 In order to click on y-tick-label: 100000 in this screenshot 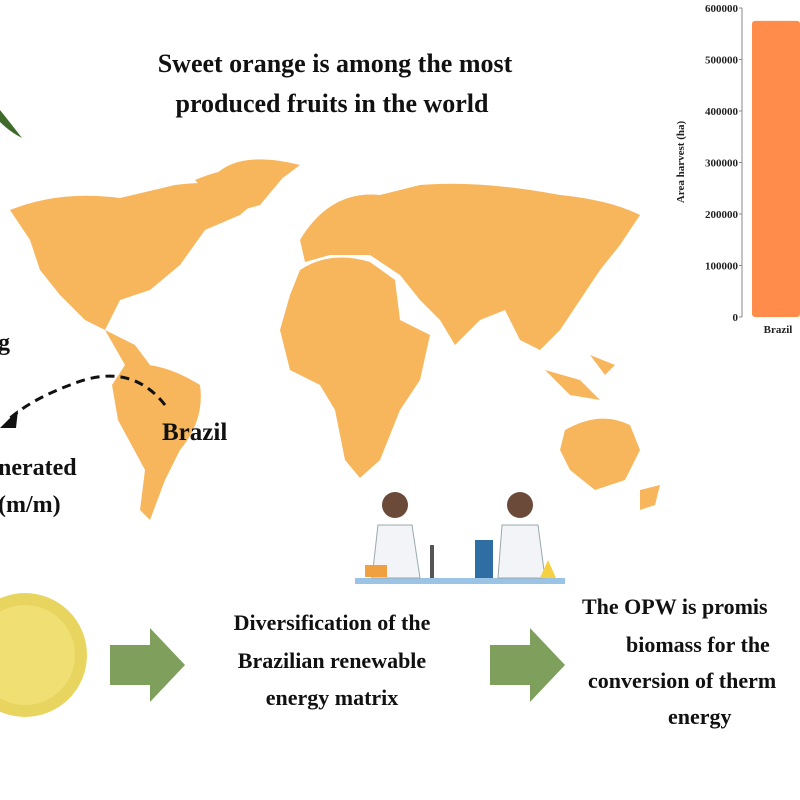, I will do `click(722, 267)`.